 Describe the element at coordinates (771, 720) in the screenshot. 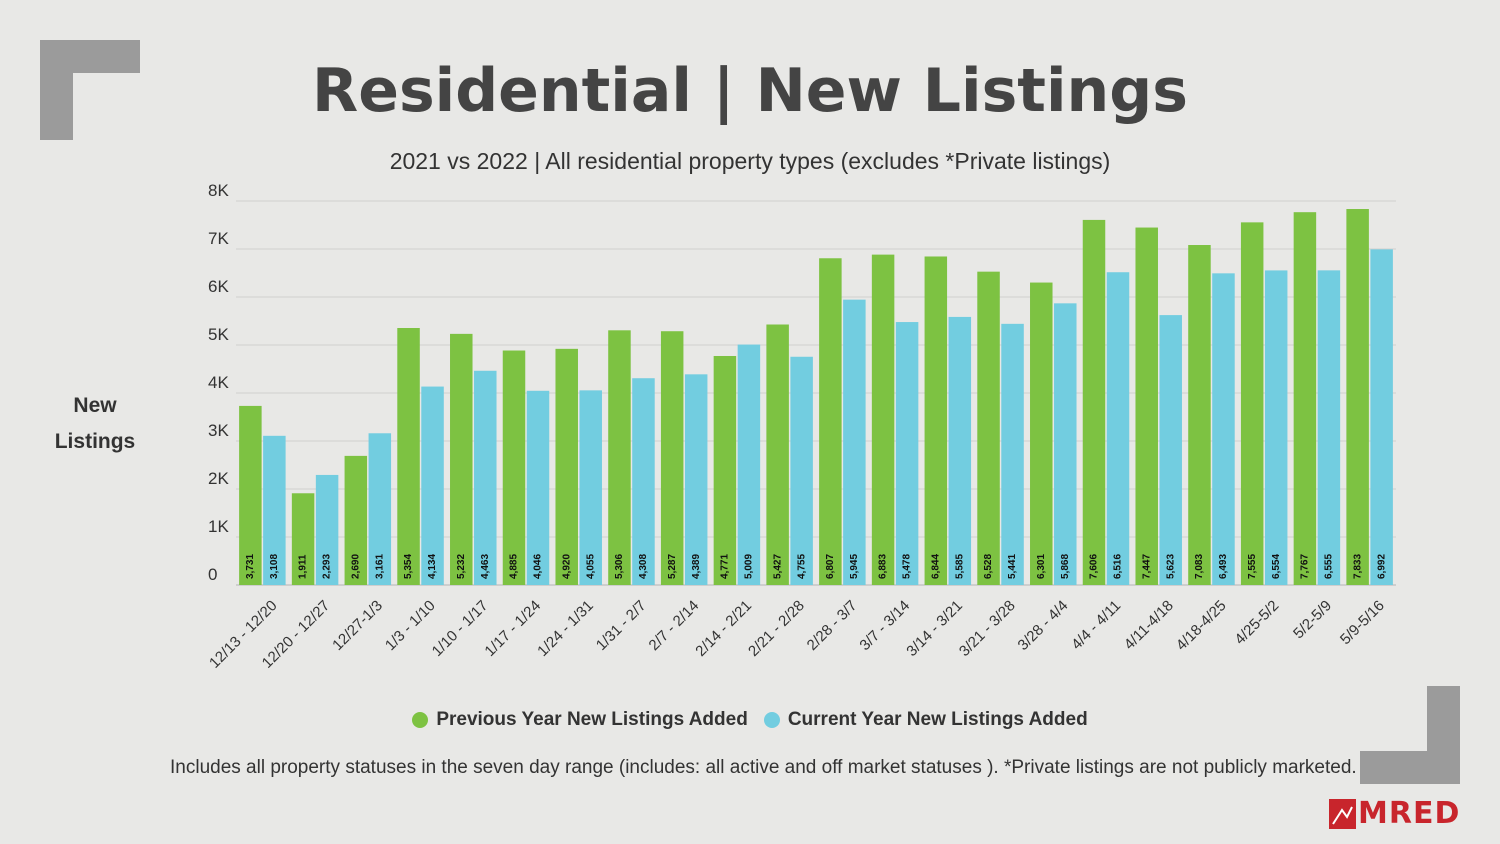

I see `legend-swatch-current-year` at that location.